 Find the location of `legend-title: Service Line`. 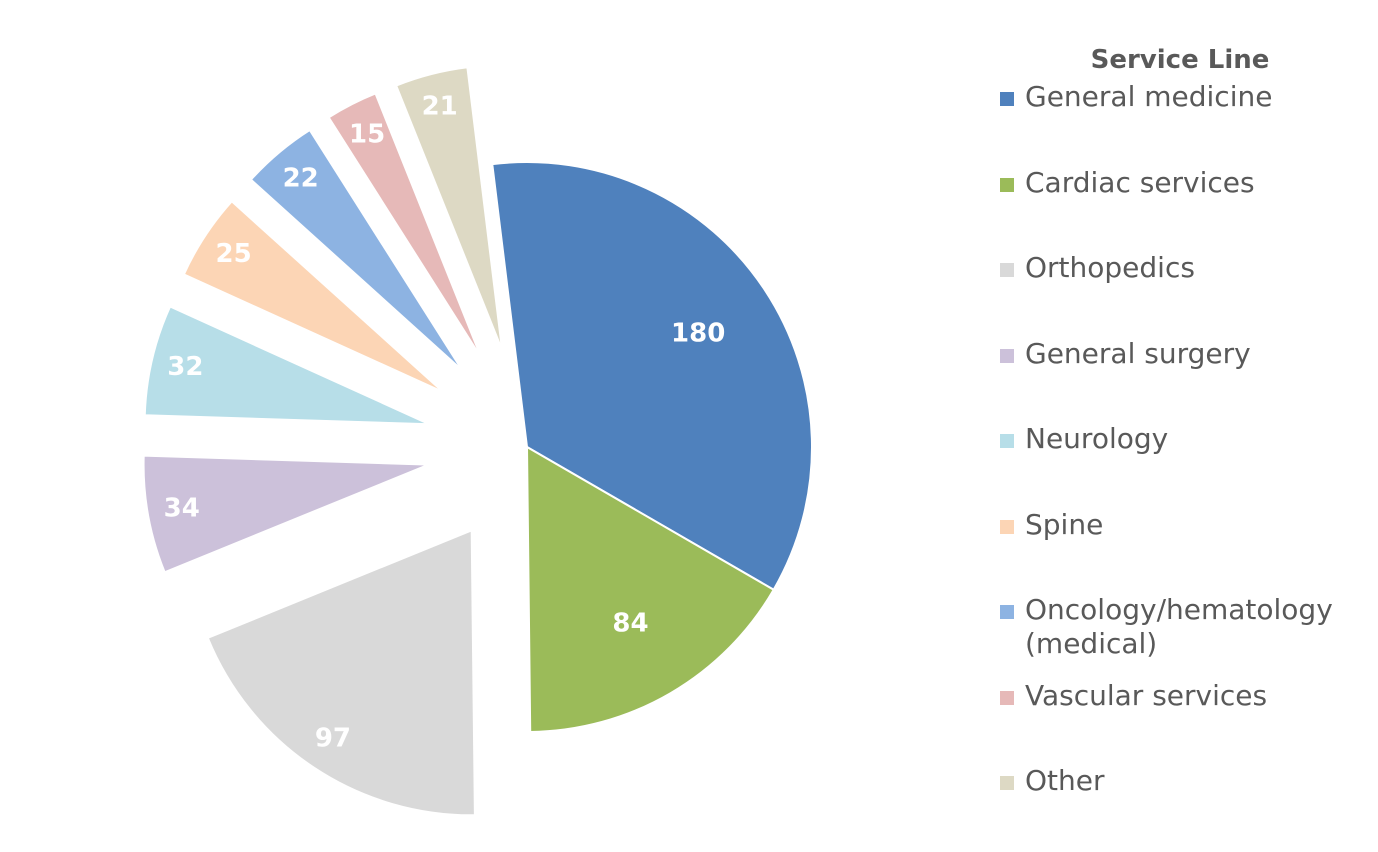

legend-title: Service Line is located at coordinates (1180, 60).